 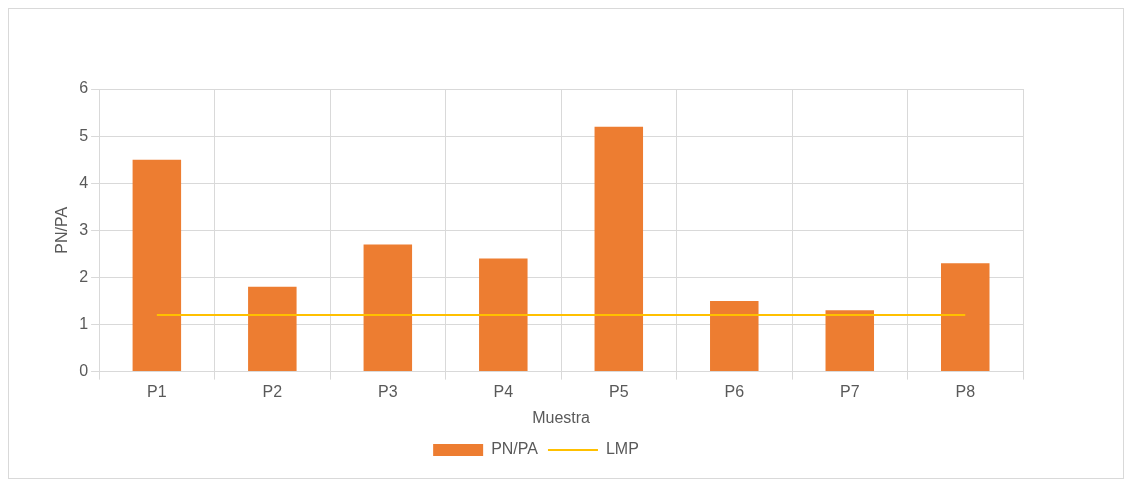 What do you see at coordinates (515, 449) in the screenshot?
I see `legend-label: PN/PA` at bounding box center [515, 449].